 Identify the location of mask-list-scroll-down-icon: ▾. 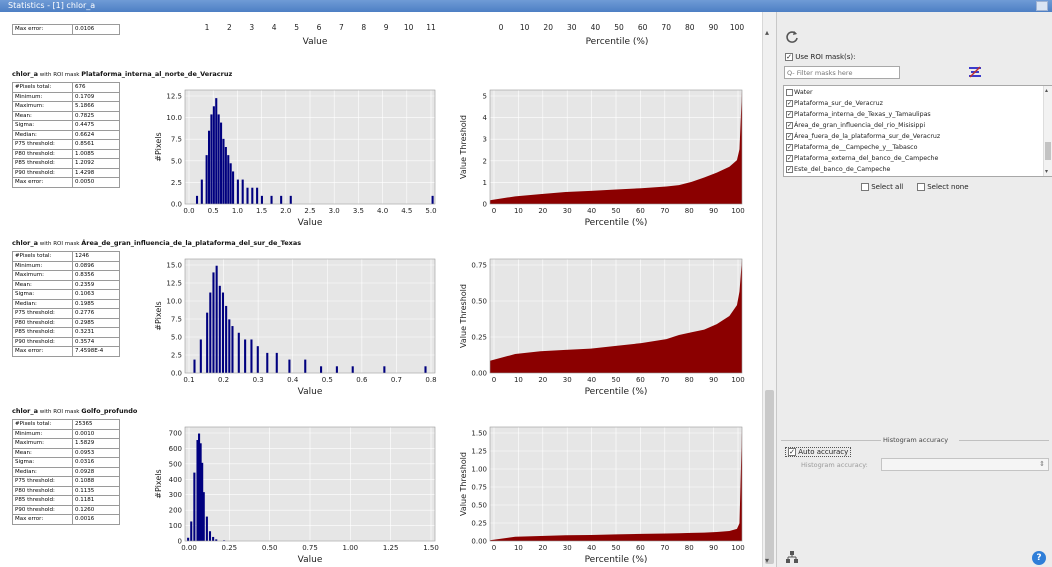
(1047, 171).